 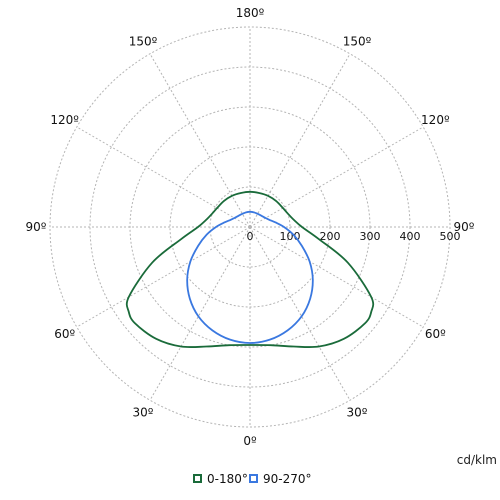 What do you see at coordinates (250, 277) in the screenshot?
I see `series-curve` at bounding box center [250, 277].